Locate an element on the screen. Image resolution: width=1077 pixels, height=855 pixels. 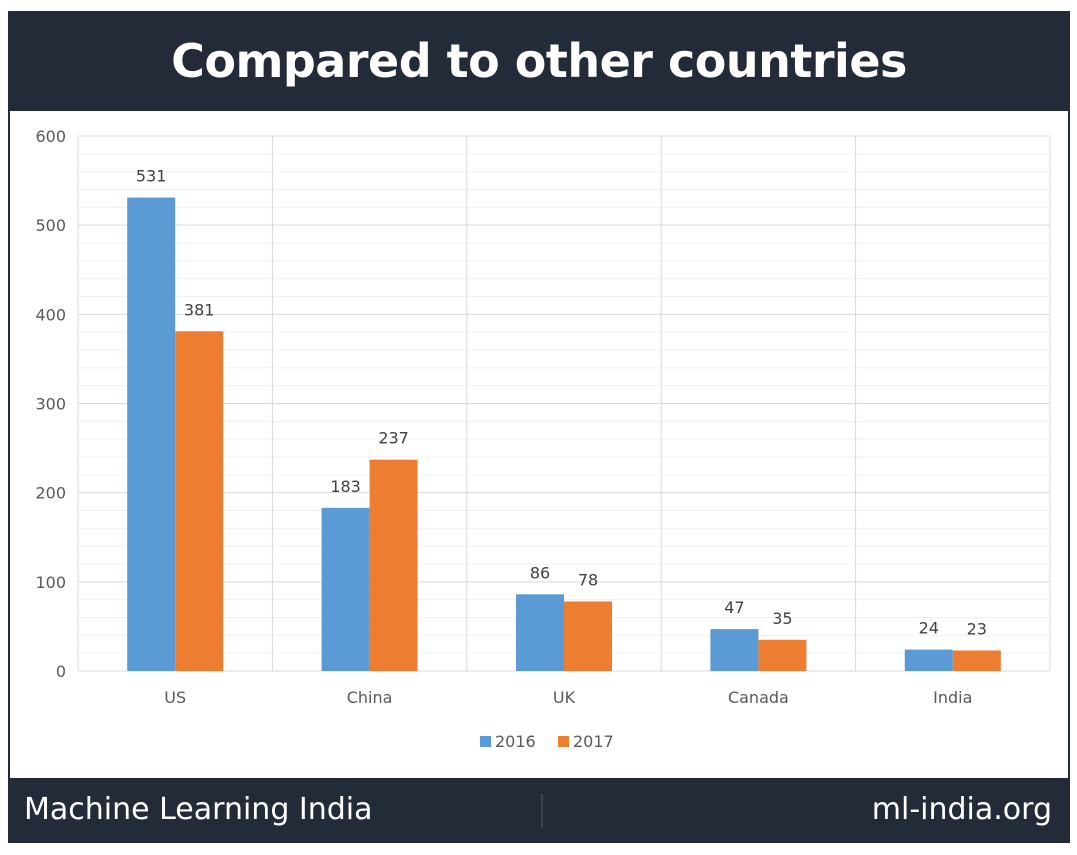
bar-2017-us is located at coordinates (199, 501).